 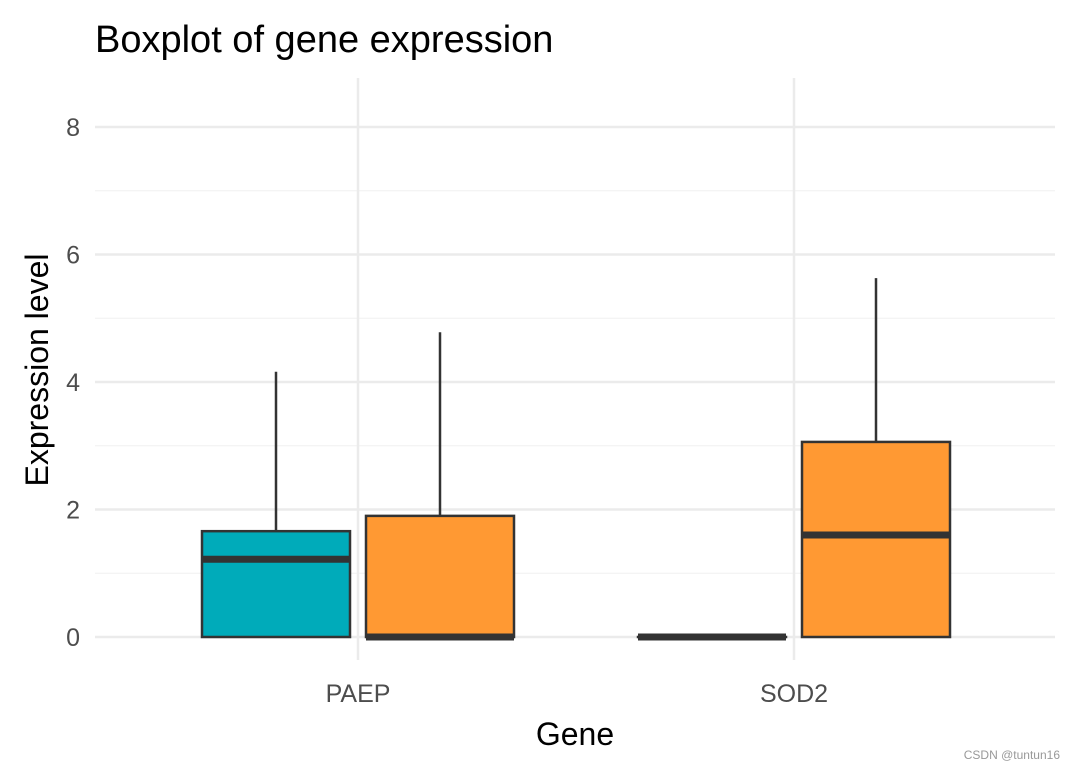 I want to click on y-tick-label: 4, so click(x=73, y=383).